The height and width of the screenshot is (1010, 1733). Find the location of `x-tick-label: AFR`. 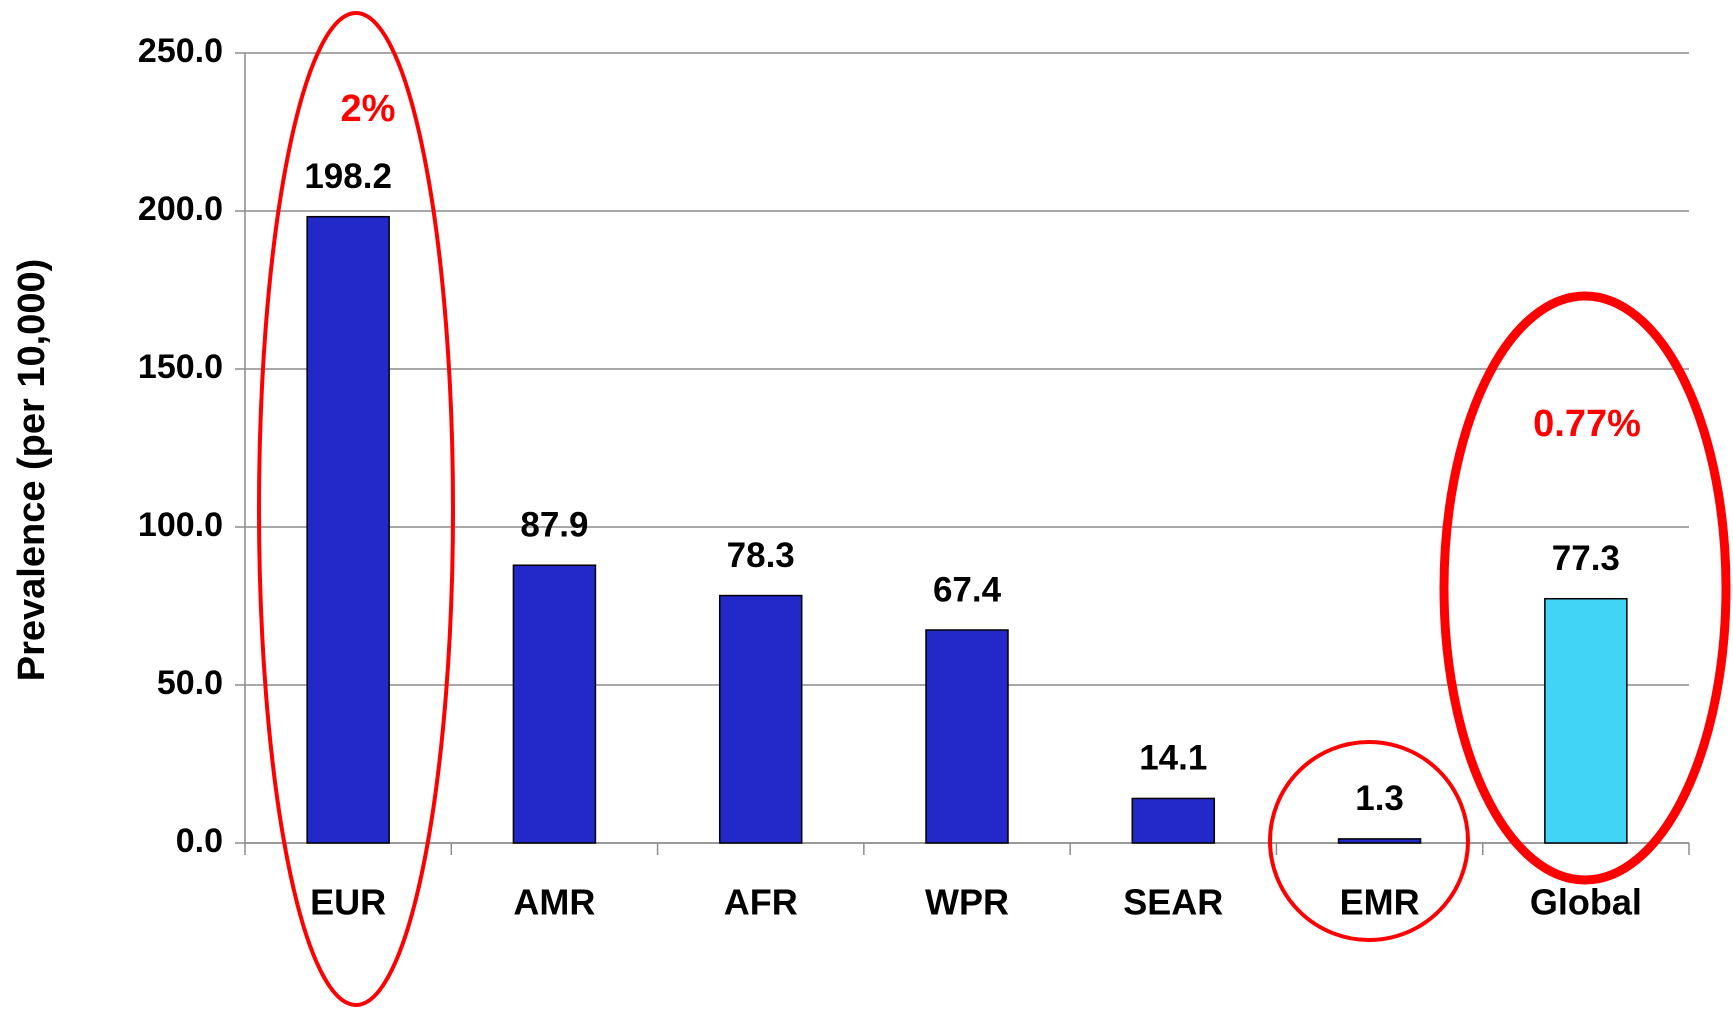

x-tick-label: AFR is located at coordinates (761, 902).